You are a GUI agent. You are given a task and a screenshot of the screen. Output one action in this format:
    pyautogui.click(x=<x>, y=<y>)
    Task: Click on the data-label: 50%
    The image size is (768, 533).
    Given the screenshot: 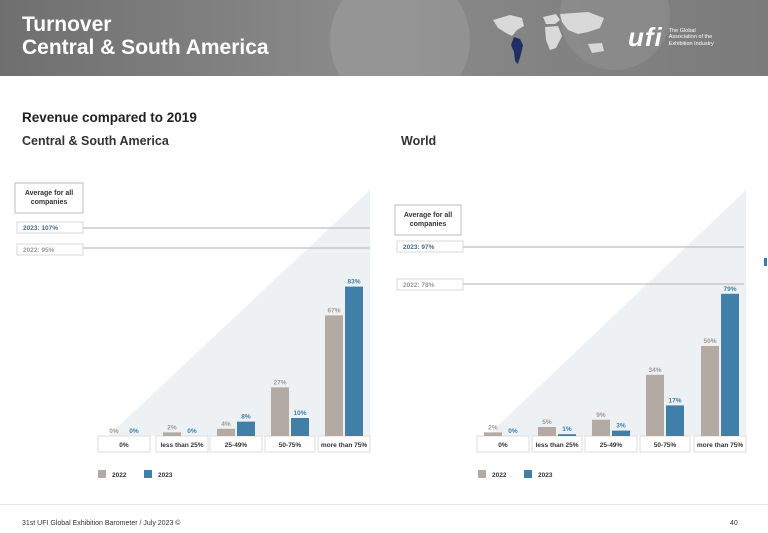 What is the action you would take?
    pyautogui.click(x=709, y=341)
    